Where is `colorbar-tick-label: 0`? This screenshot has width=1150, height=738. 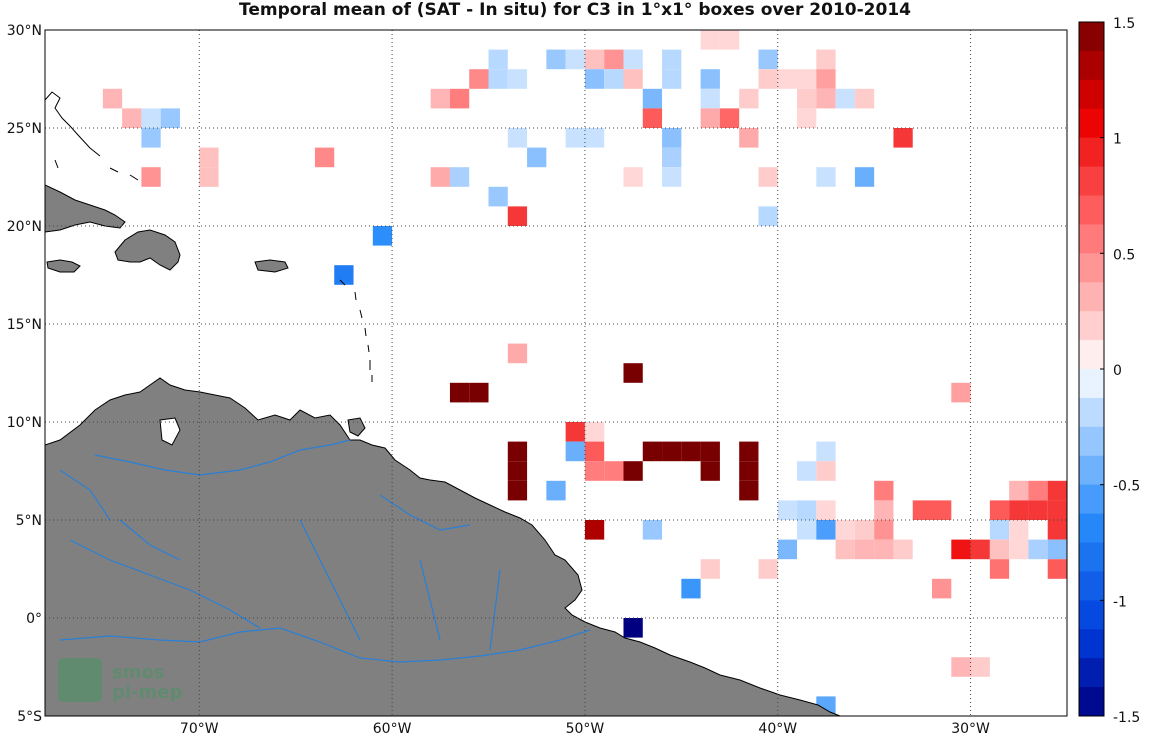 colorbar-tick-label: 0 is located at coordinates (1117, 371).